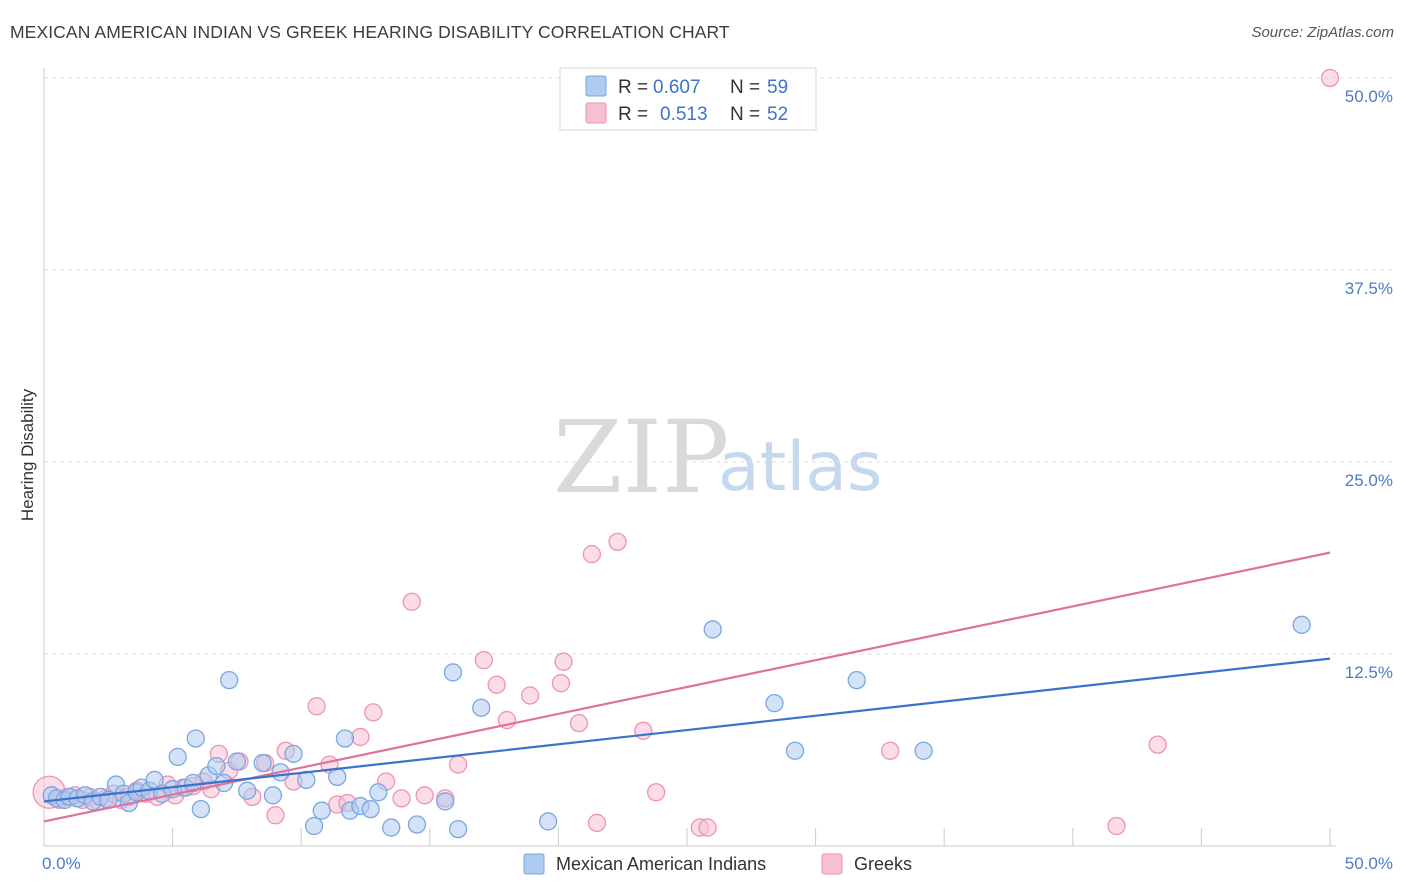 This screenshot has height=892, width=1406. What do you see at coordinates (745, 114) in the screenshot?
I see `legend-n-label-pink: N =` at bounding box center [745, 114].